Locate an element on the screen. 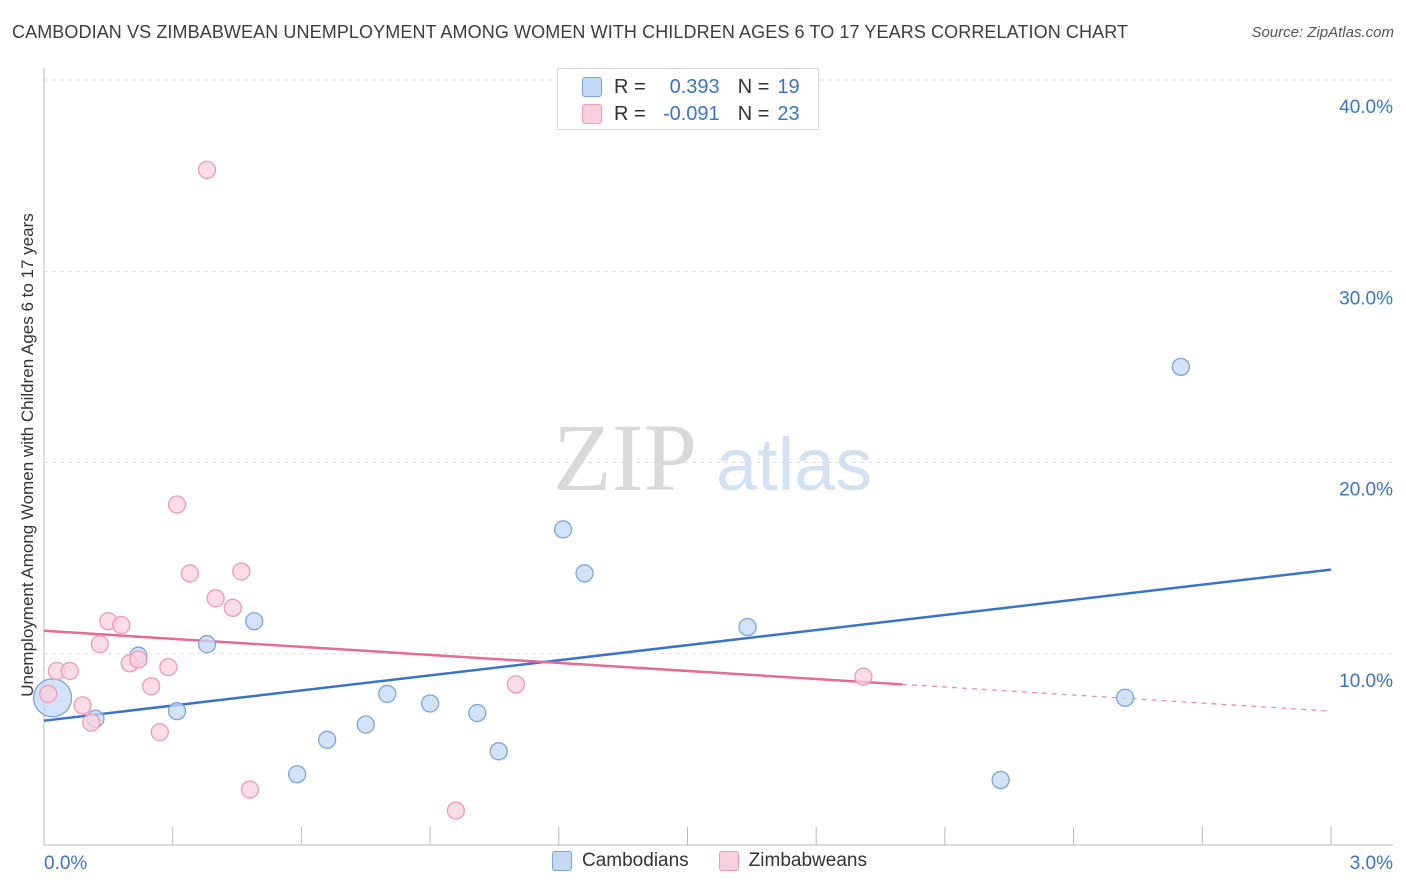  series-swatch-blue is located at coordinates (562, 861).